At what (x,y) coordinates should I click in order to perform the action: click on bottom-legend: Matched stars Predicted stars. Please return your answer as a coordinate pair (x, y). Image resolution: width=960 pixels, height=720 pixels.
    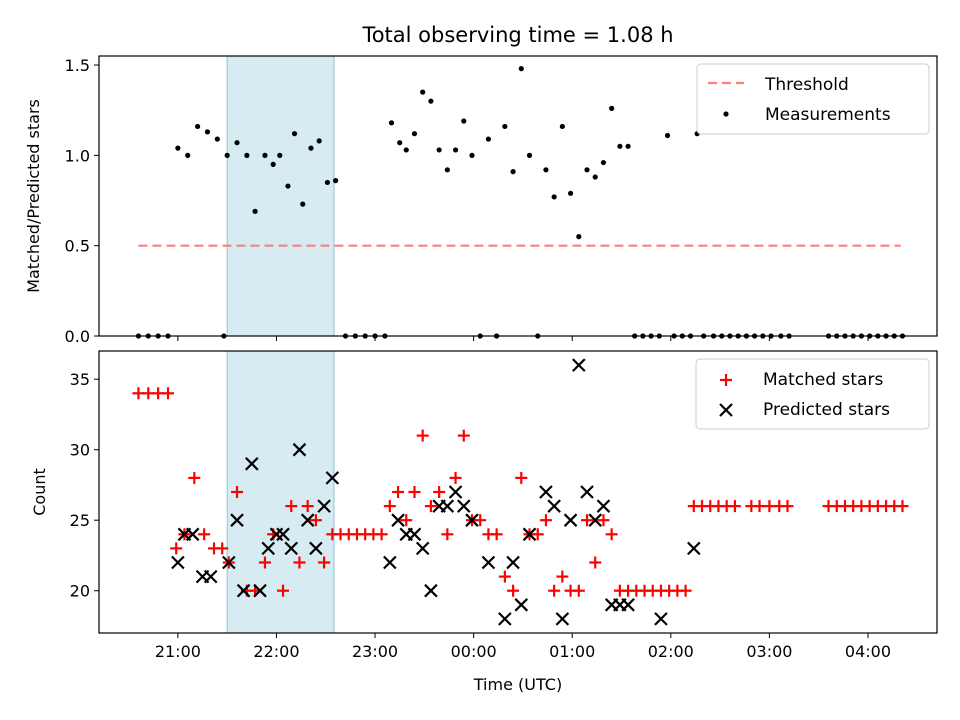
    Looking at the image, I should click on (812, 394).